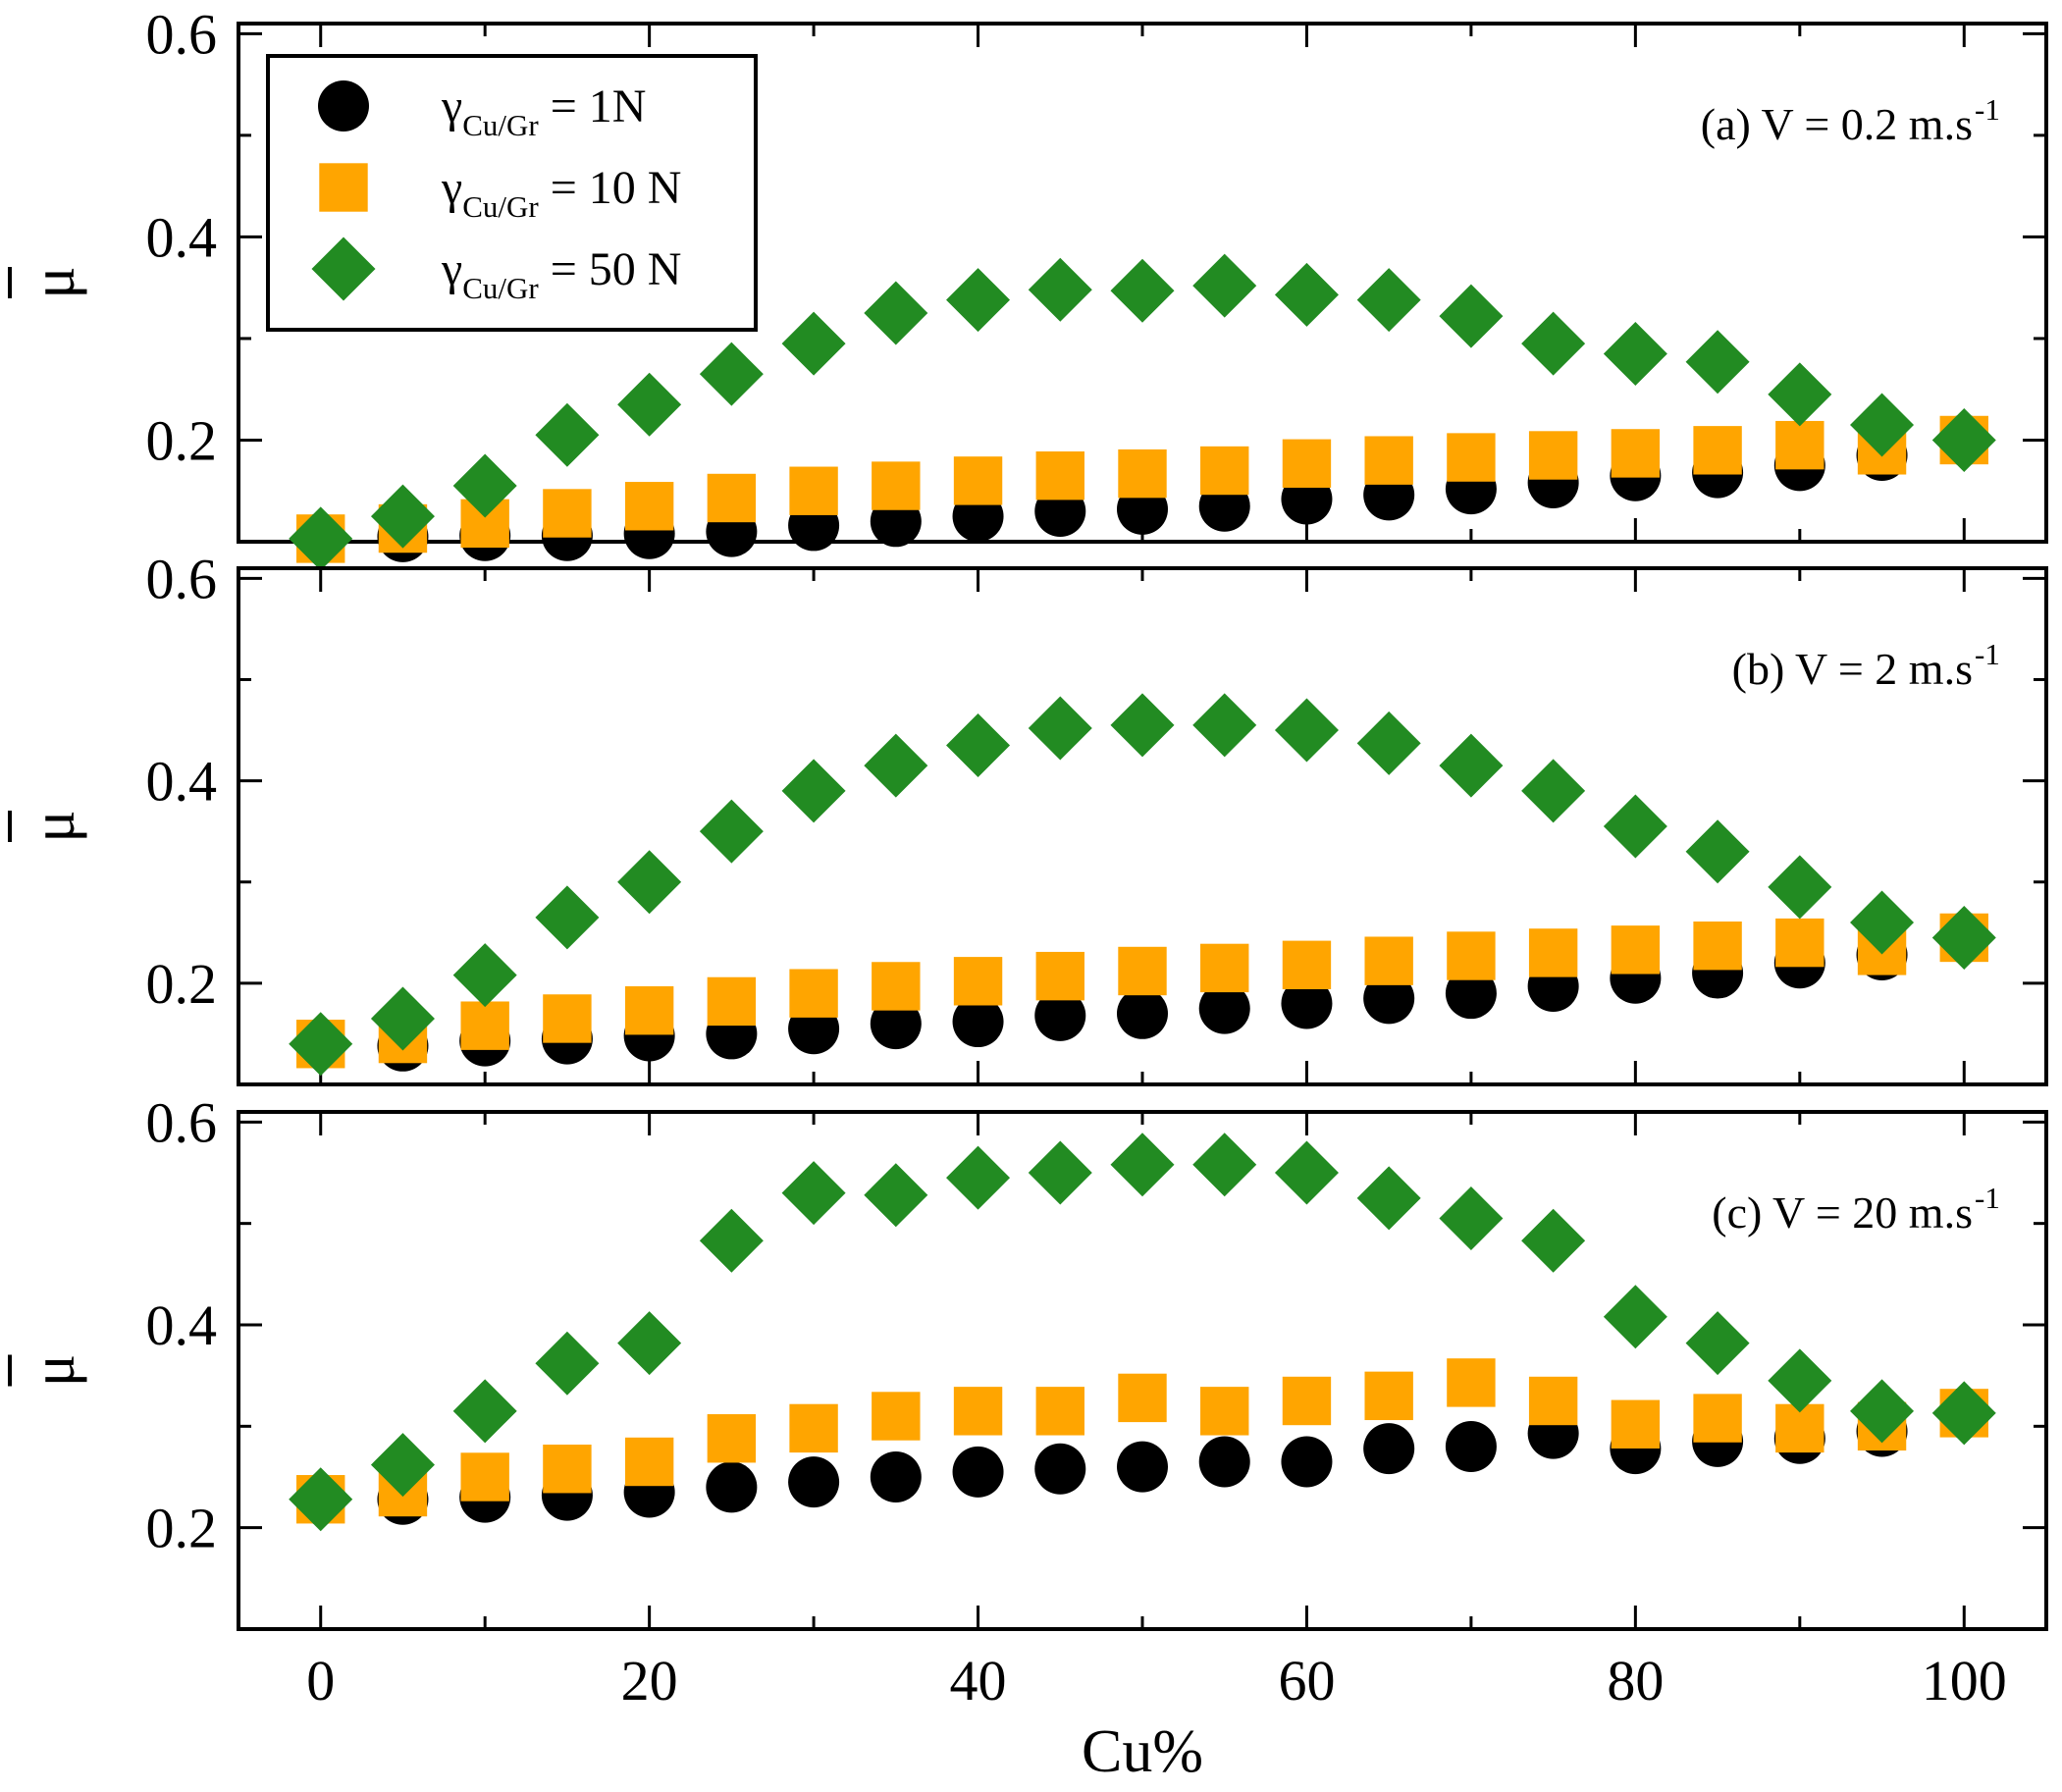 The width and height of the screenshot is (2062, 1792). Describe the element at coordinates (182, 1528) in the screenshot. I see `y-tick-label: 0.2` at that location.